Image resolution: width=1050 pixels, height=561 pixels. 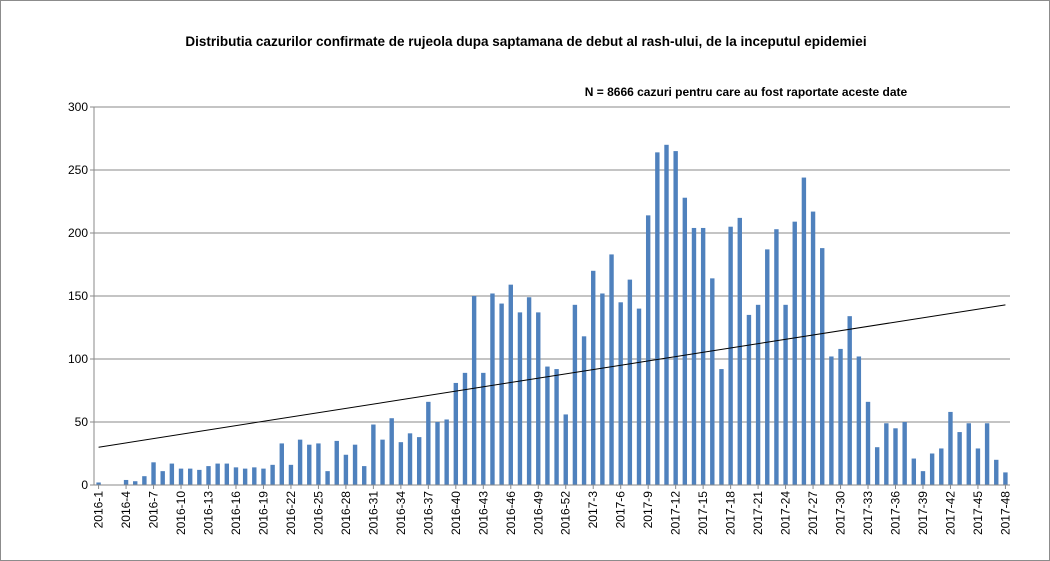 I want to click on y-tick-label: 300, so click(x=78, y=107).